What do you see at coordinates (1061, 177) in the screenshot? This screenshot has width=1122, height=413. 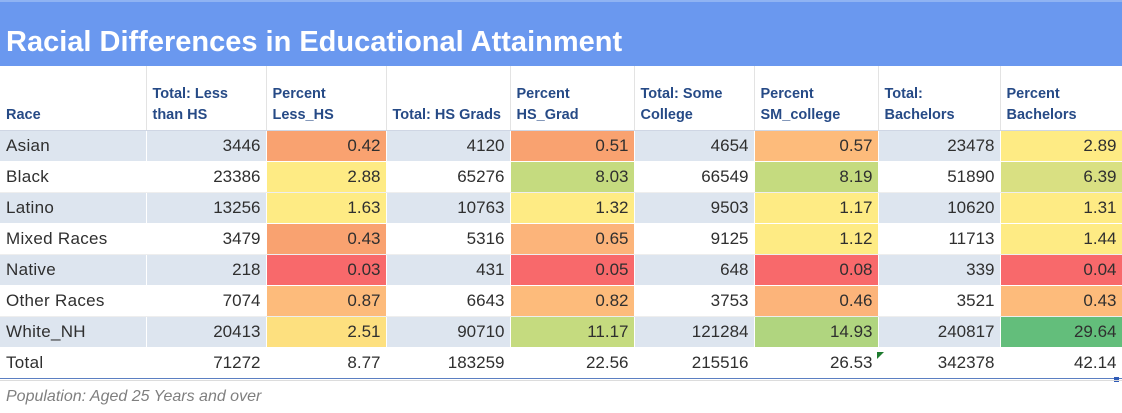 I see `percent-cell: 6.39` at bounding box center [1061, 177].